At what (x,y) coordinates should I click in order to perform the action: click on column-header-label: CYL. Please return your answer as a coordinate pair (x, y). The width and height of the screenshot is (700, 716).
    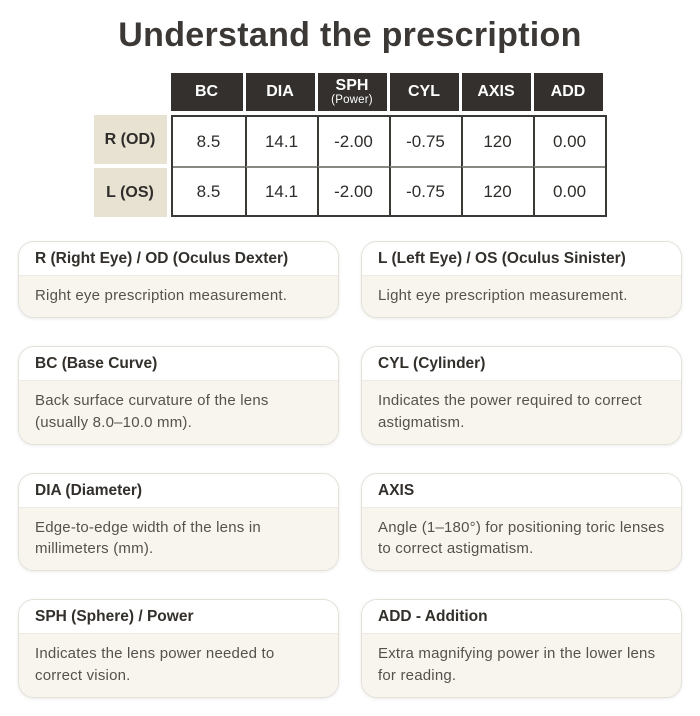
    Looking at the image, I should click on (424, 91).